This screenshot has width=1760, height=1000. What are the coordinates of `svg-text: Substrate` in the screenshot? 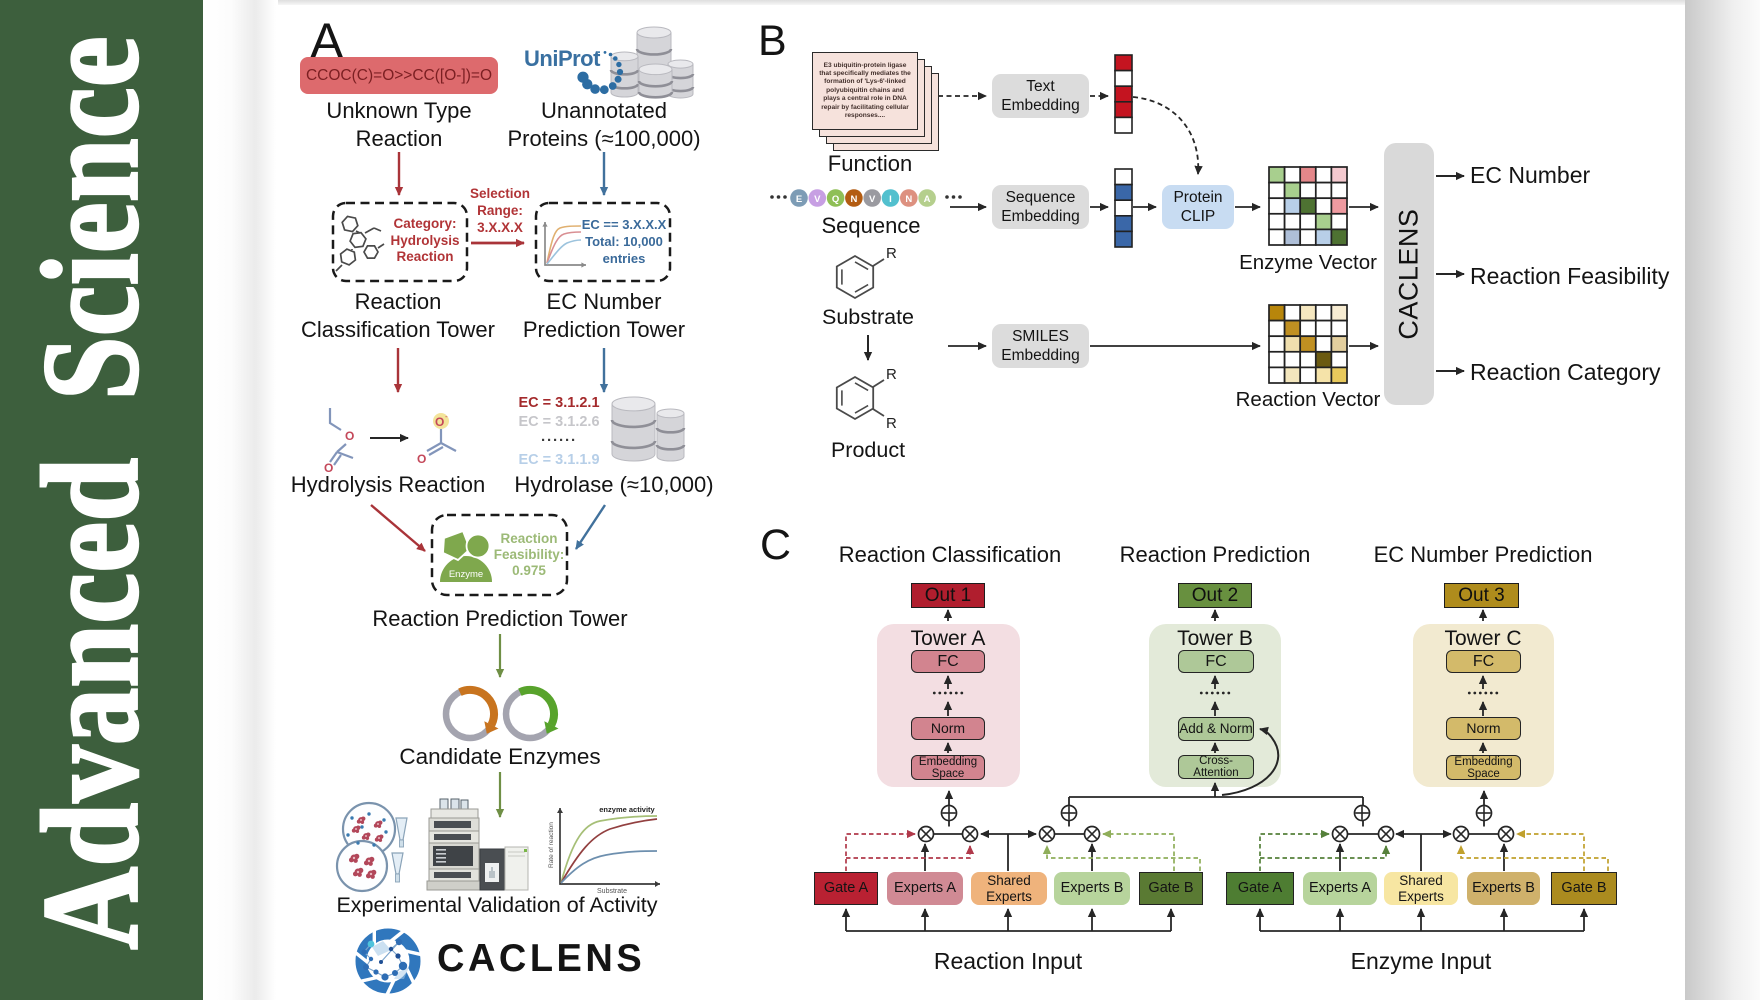 It's located at (612, 891).